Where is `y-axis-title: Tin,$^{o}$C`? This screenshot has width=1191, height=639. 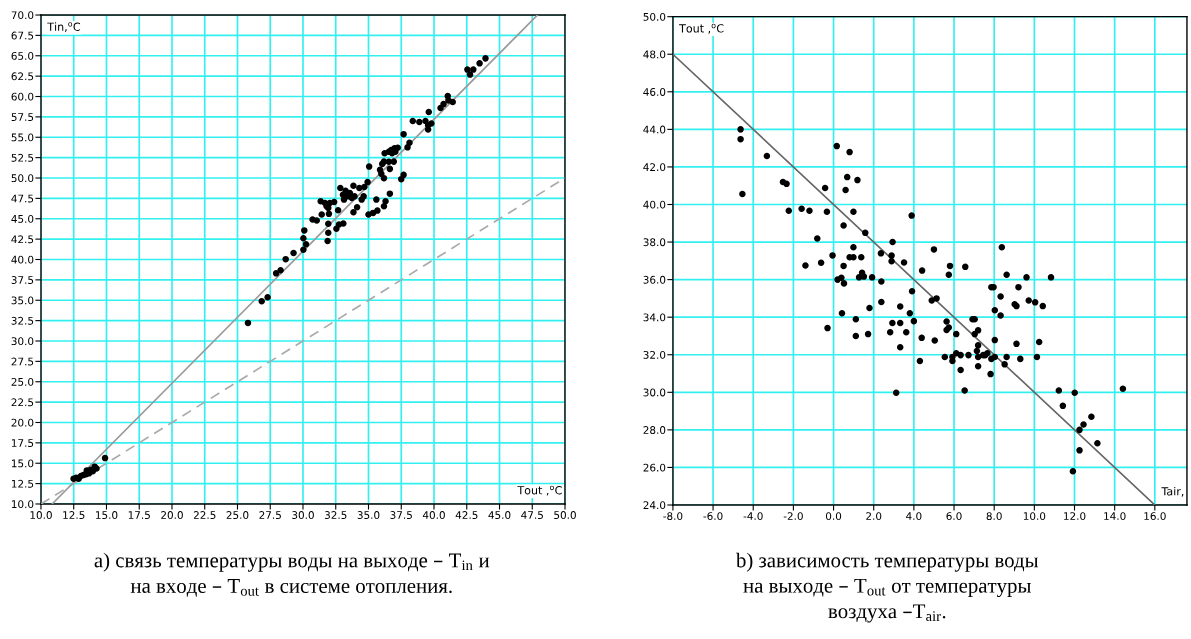 y-axis-title: Tin,$^{o}$C is located at coordinates (64, 27).